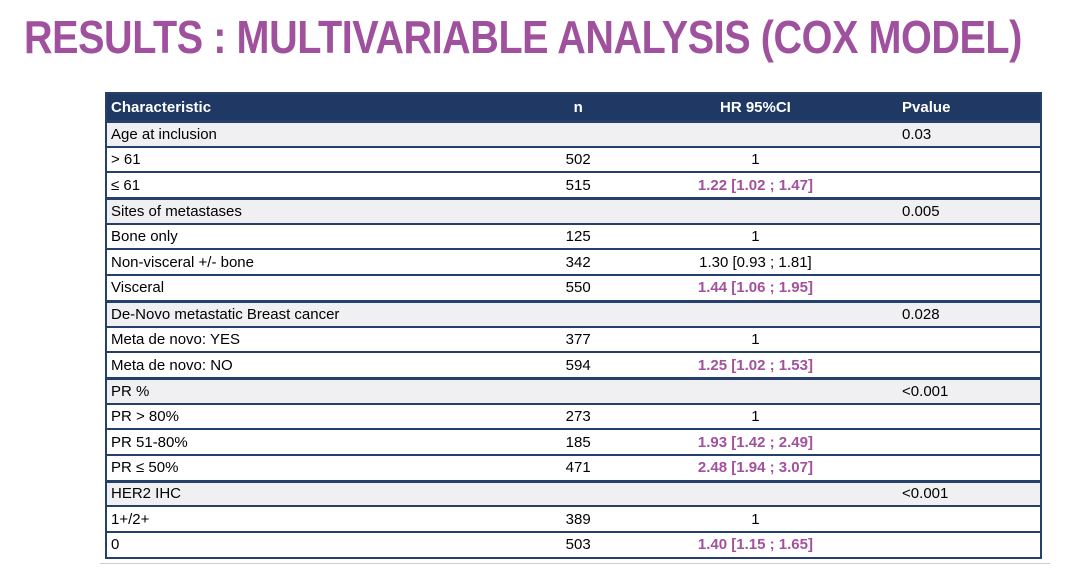 This screenshot has width=1080, height=570. What do you see at coordinates (145, 416) in the screenshot?
I see `cell-characteristic: PR > 80%` at bounding box center [145, 416].